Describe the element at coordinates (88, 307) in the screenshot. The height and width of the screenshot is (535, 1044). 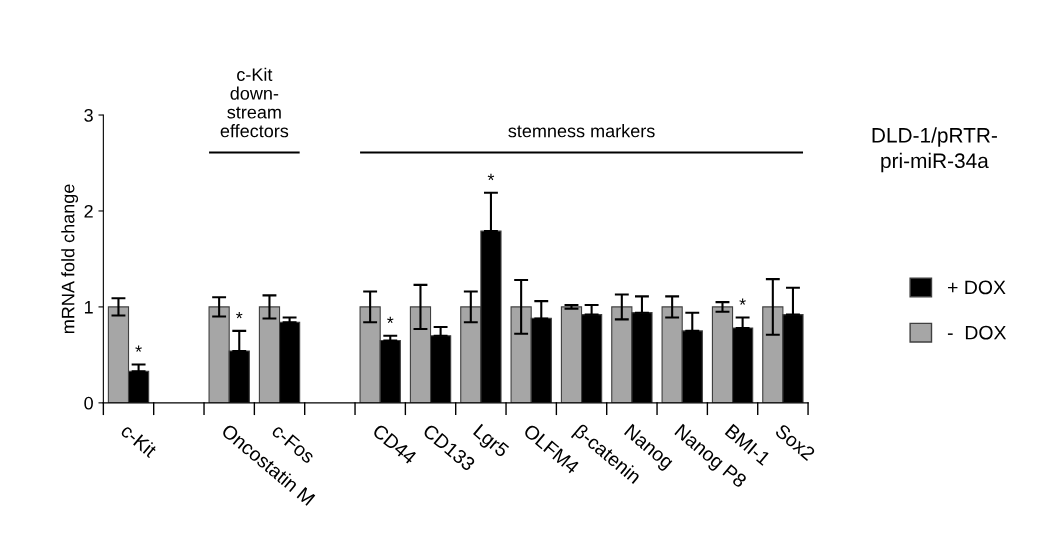
I see `y-tick-label: 1` at that location.